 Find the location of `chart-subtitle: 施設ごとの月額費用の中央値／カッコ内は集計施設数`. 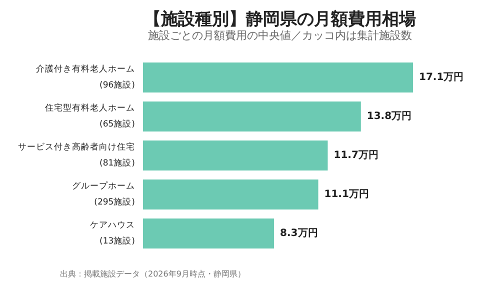

chart-subtitle: 施設ごとの月額費用の中央値／カッコ内は集計施設数 is located at coordinates (280, 35).